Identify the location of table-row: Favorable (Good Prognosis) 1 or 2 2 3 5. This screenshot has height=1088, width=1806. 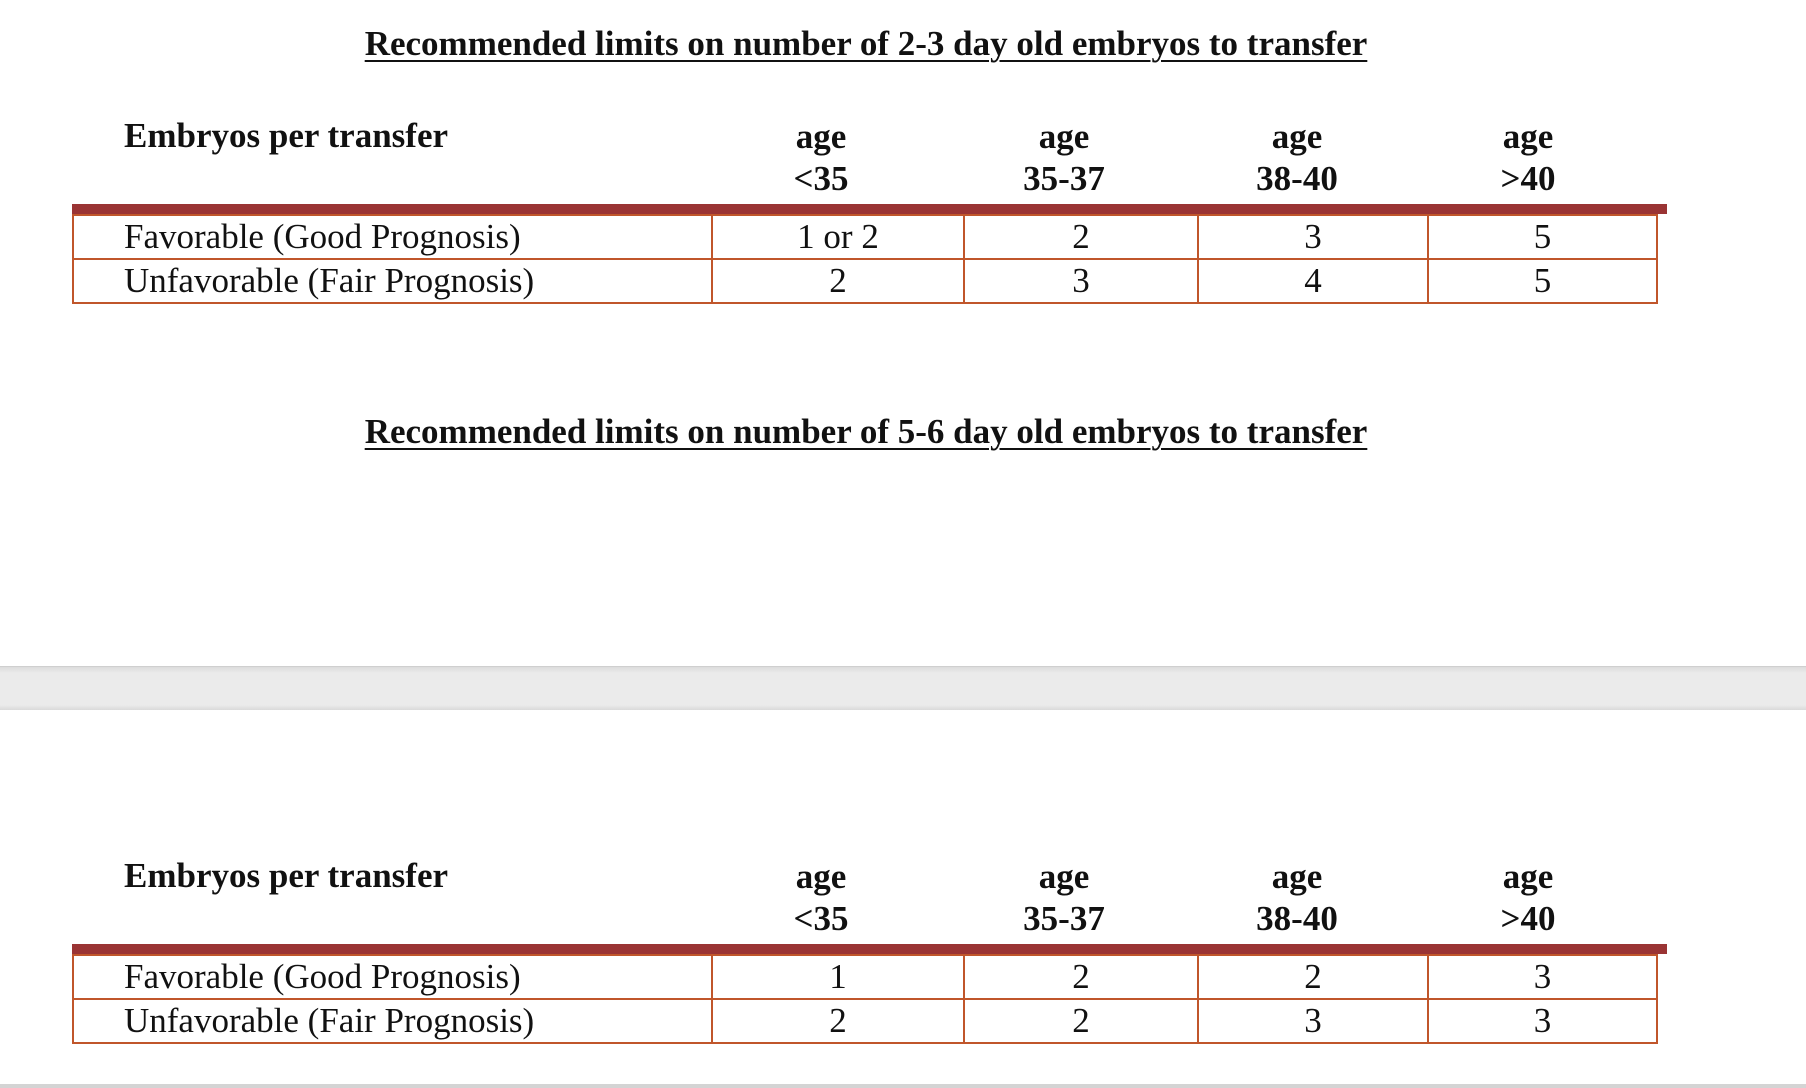
(865, 237).